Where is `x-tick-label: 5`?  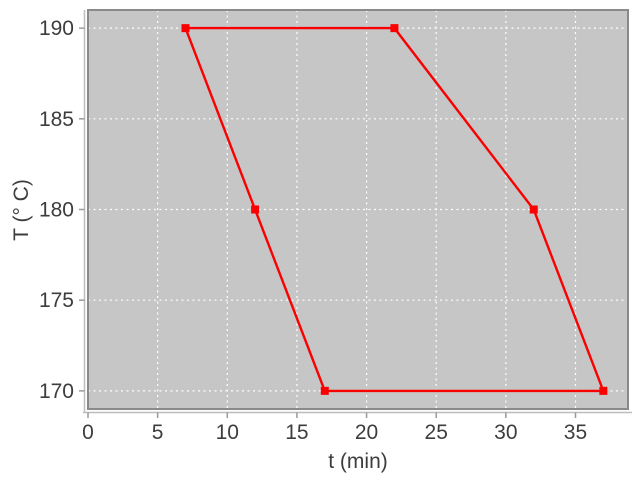
x-tick-label: 5 is located at coordinates (158, 432).